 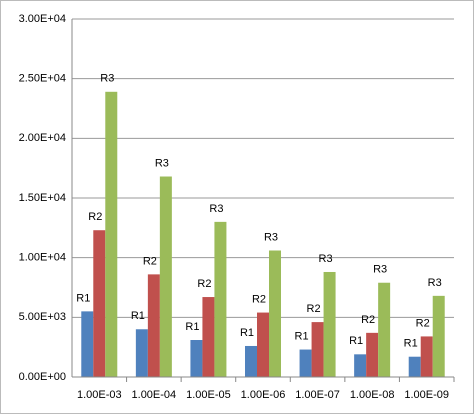 What do you see at coordinates (426, 395) in the screenshot?
I see `x-tick-label: 1.00E-09` at bounding box center [426, 395].